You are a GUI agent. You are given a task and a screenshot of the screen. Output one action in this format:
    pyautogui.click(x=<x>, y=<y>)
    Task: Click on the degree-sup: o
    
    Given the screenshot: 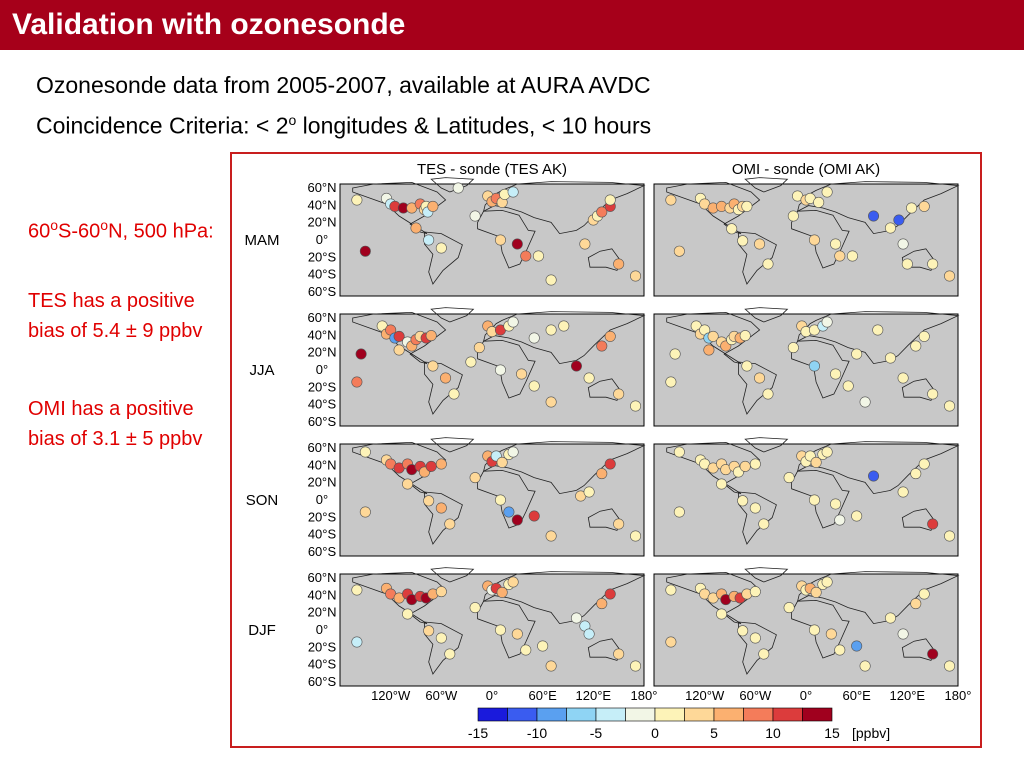 What is the action you would take?
    pyautogui.click(x=292, y=120)
    